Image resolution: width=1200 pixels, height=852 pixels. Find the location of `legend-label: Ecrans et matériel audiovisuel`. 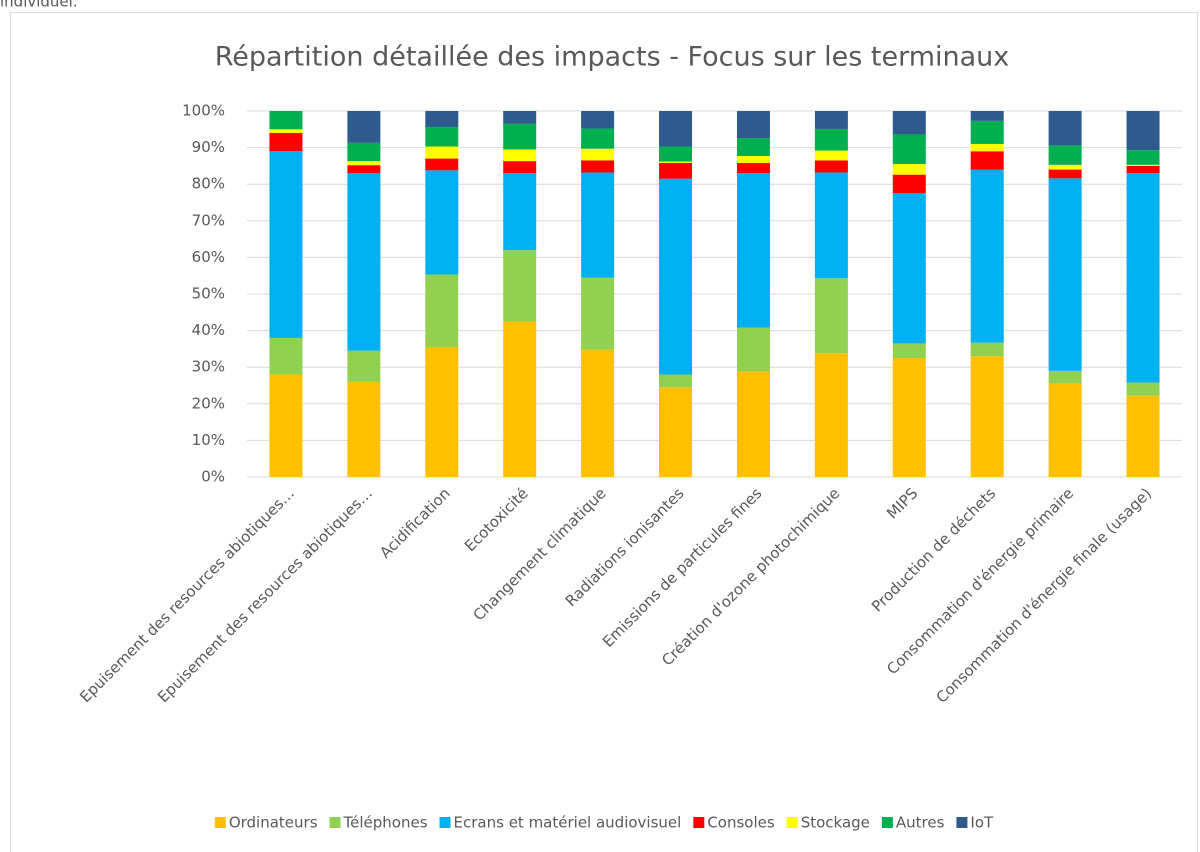

legend-label: Ecrans et matériel audiovisuel is located at coordinates (568, 823).